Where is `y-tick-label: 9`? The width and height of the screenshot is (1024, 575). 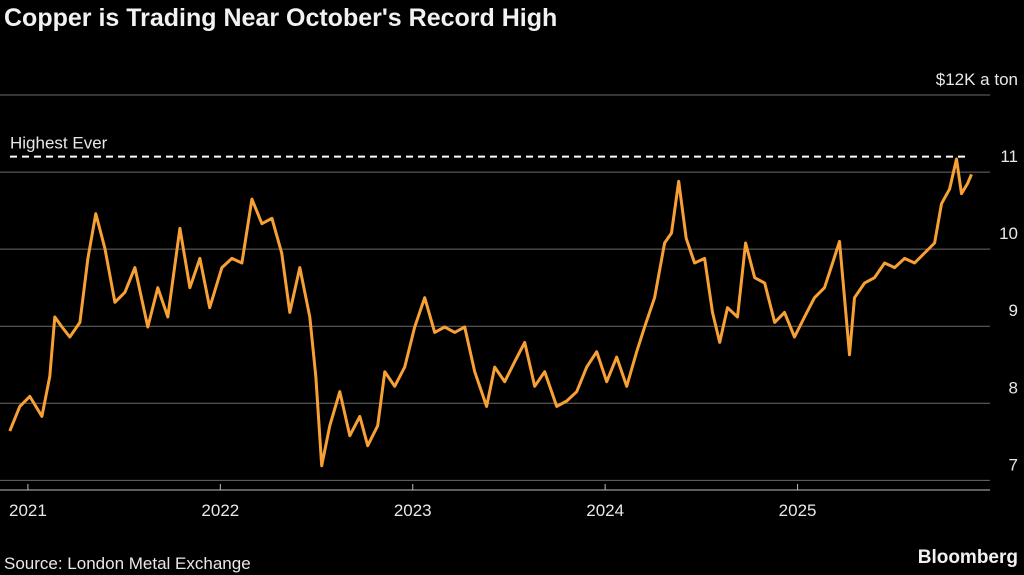 y-tick-label: 9 is located at coordinates (1013, 310).